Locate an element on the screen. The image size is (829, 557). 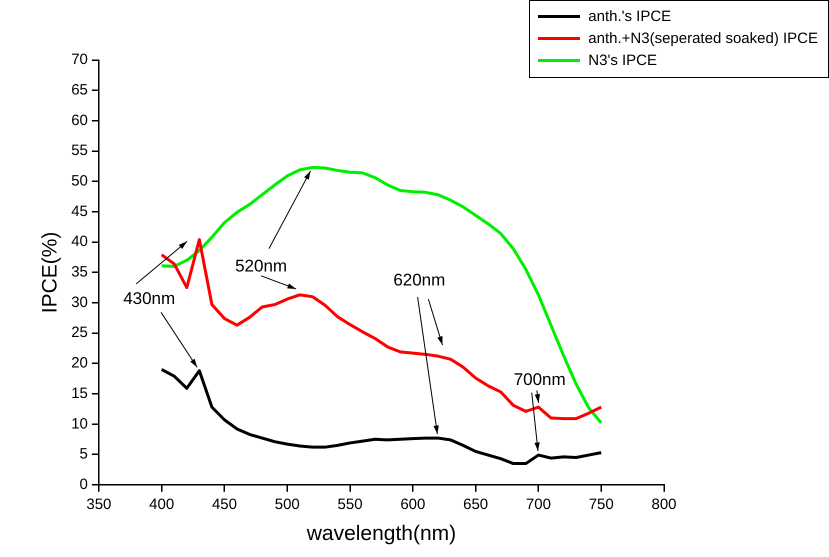
x-tick-label: 400 is located at coordinates (161, 504).